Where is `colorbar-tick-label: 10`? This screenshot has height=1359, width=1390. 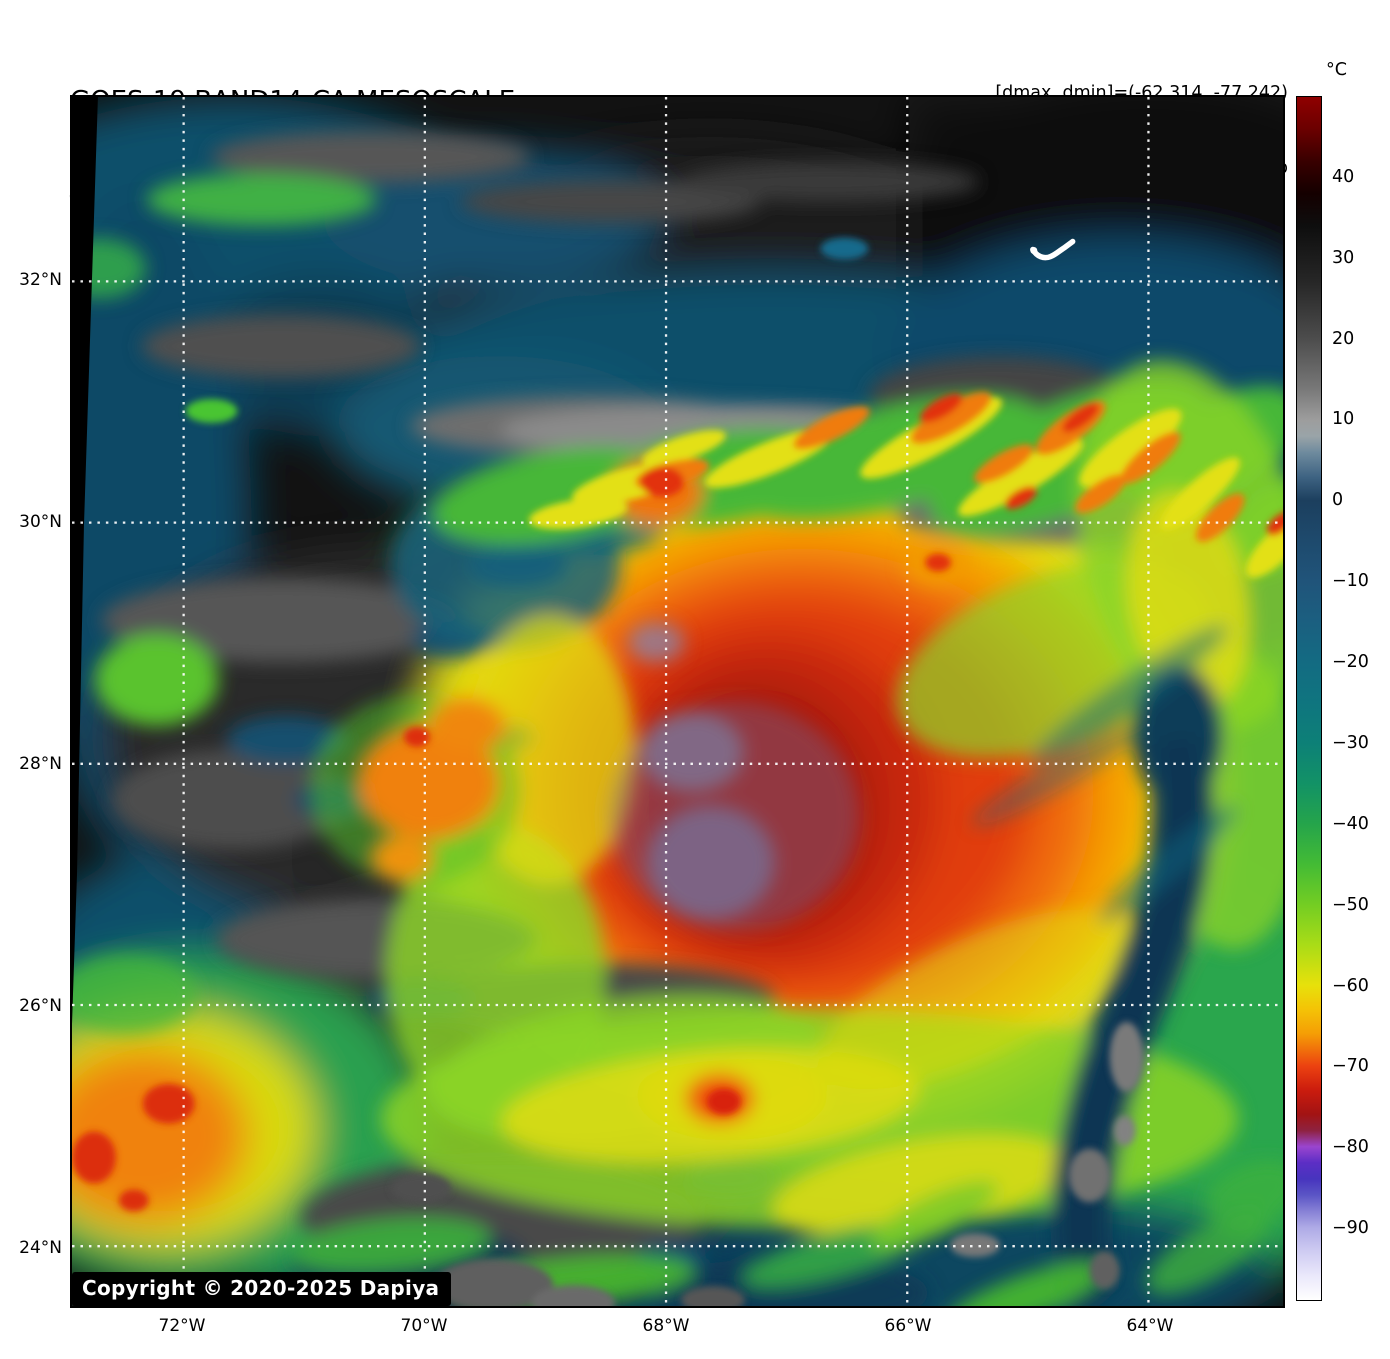 colorbar-tick-label: 10 is located at coordinates (1343, 419).